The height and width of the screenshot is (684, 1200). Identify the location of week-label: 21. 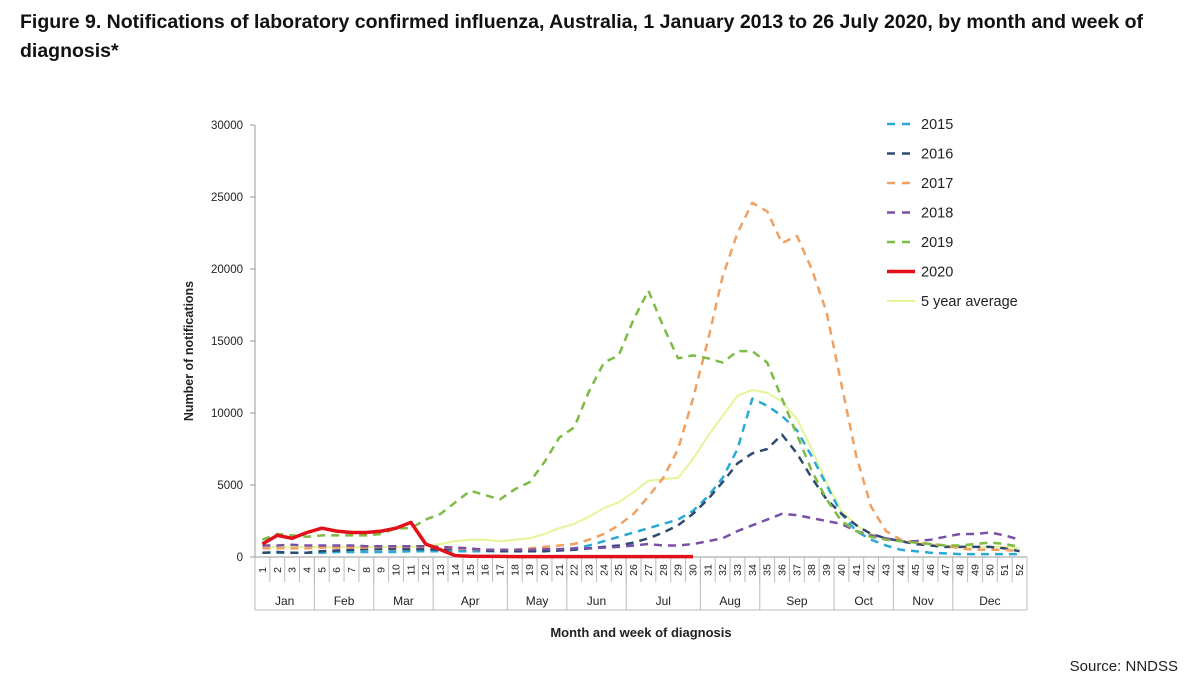
(560, 570).